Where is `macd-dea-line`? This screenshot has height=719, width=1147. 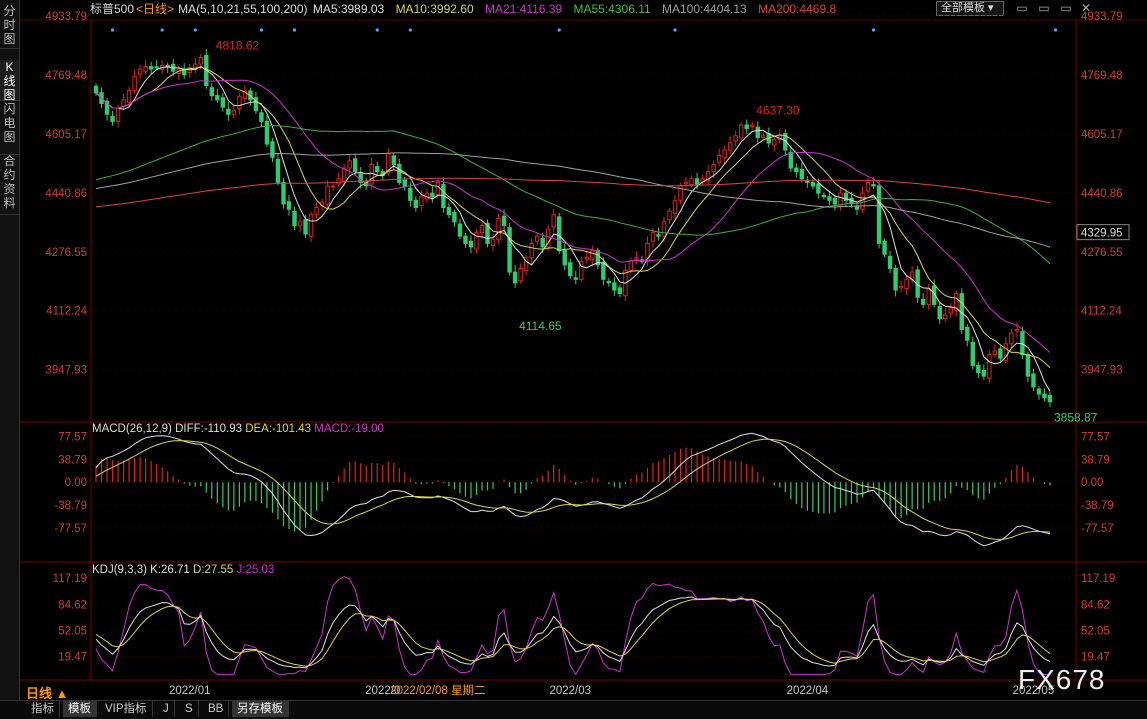 macd-dea-line is located at coordinates (573, 489).